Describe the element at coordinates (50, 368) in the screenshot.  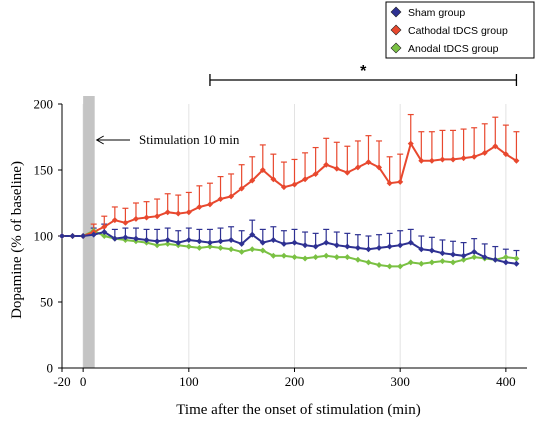
I see `y-tick-label: 0` at that location.